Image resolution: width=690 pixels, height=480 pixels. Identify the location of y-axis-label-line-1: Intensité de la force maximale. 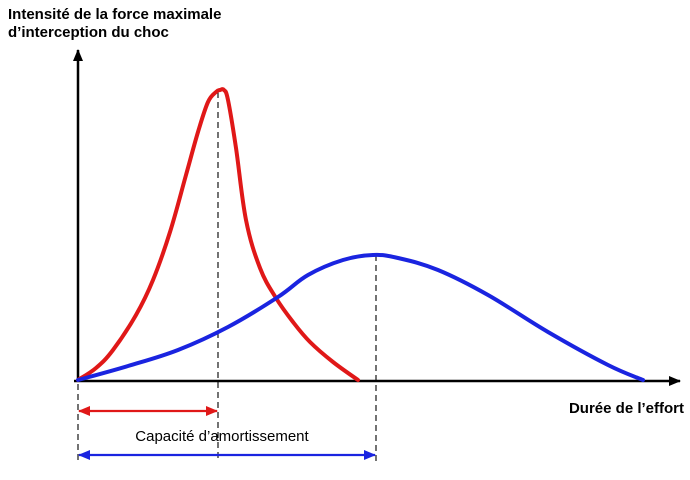
(114, 14).